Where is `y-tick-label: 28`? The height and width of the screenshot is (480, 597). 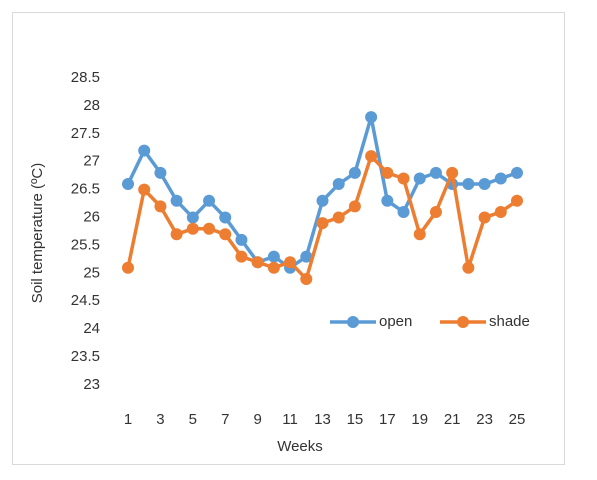 y-tick-label: 28 is located at coordinates (91, 105).